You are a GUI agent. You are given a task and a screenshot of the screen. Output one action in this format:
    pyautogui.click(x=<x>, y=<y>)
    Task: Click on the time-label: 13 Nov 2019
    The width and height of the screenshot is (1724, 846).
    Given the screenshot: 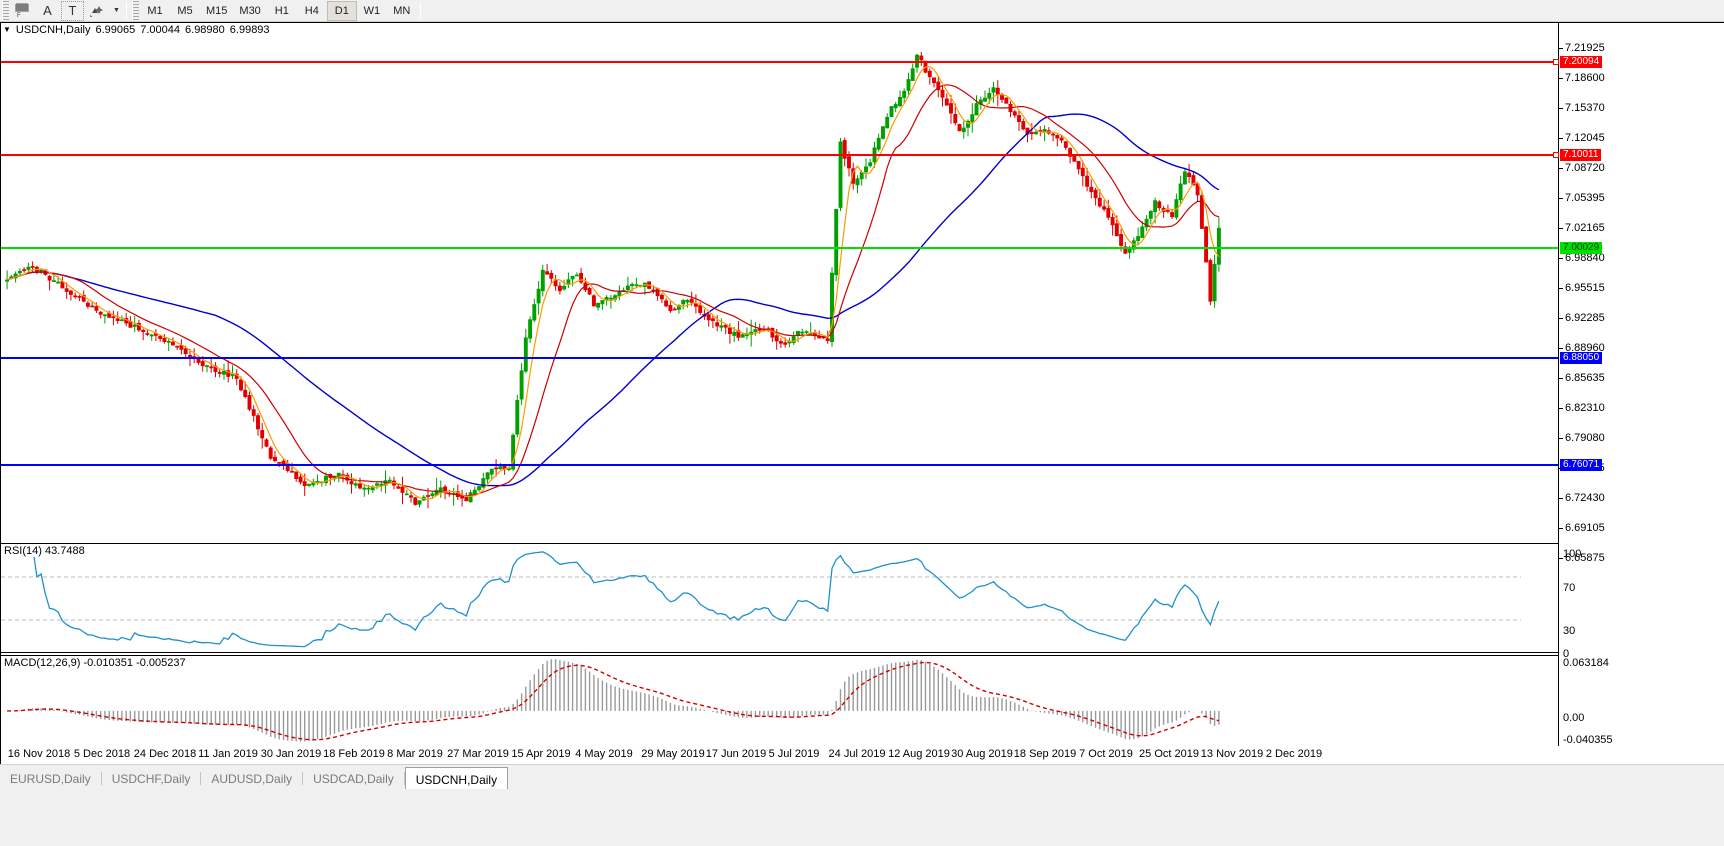 What is the action you would take?
    pyautogui.click(x=1232, y=754)
    